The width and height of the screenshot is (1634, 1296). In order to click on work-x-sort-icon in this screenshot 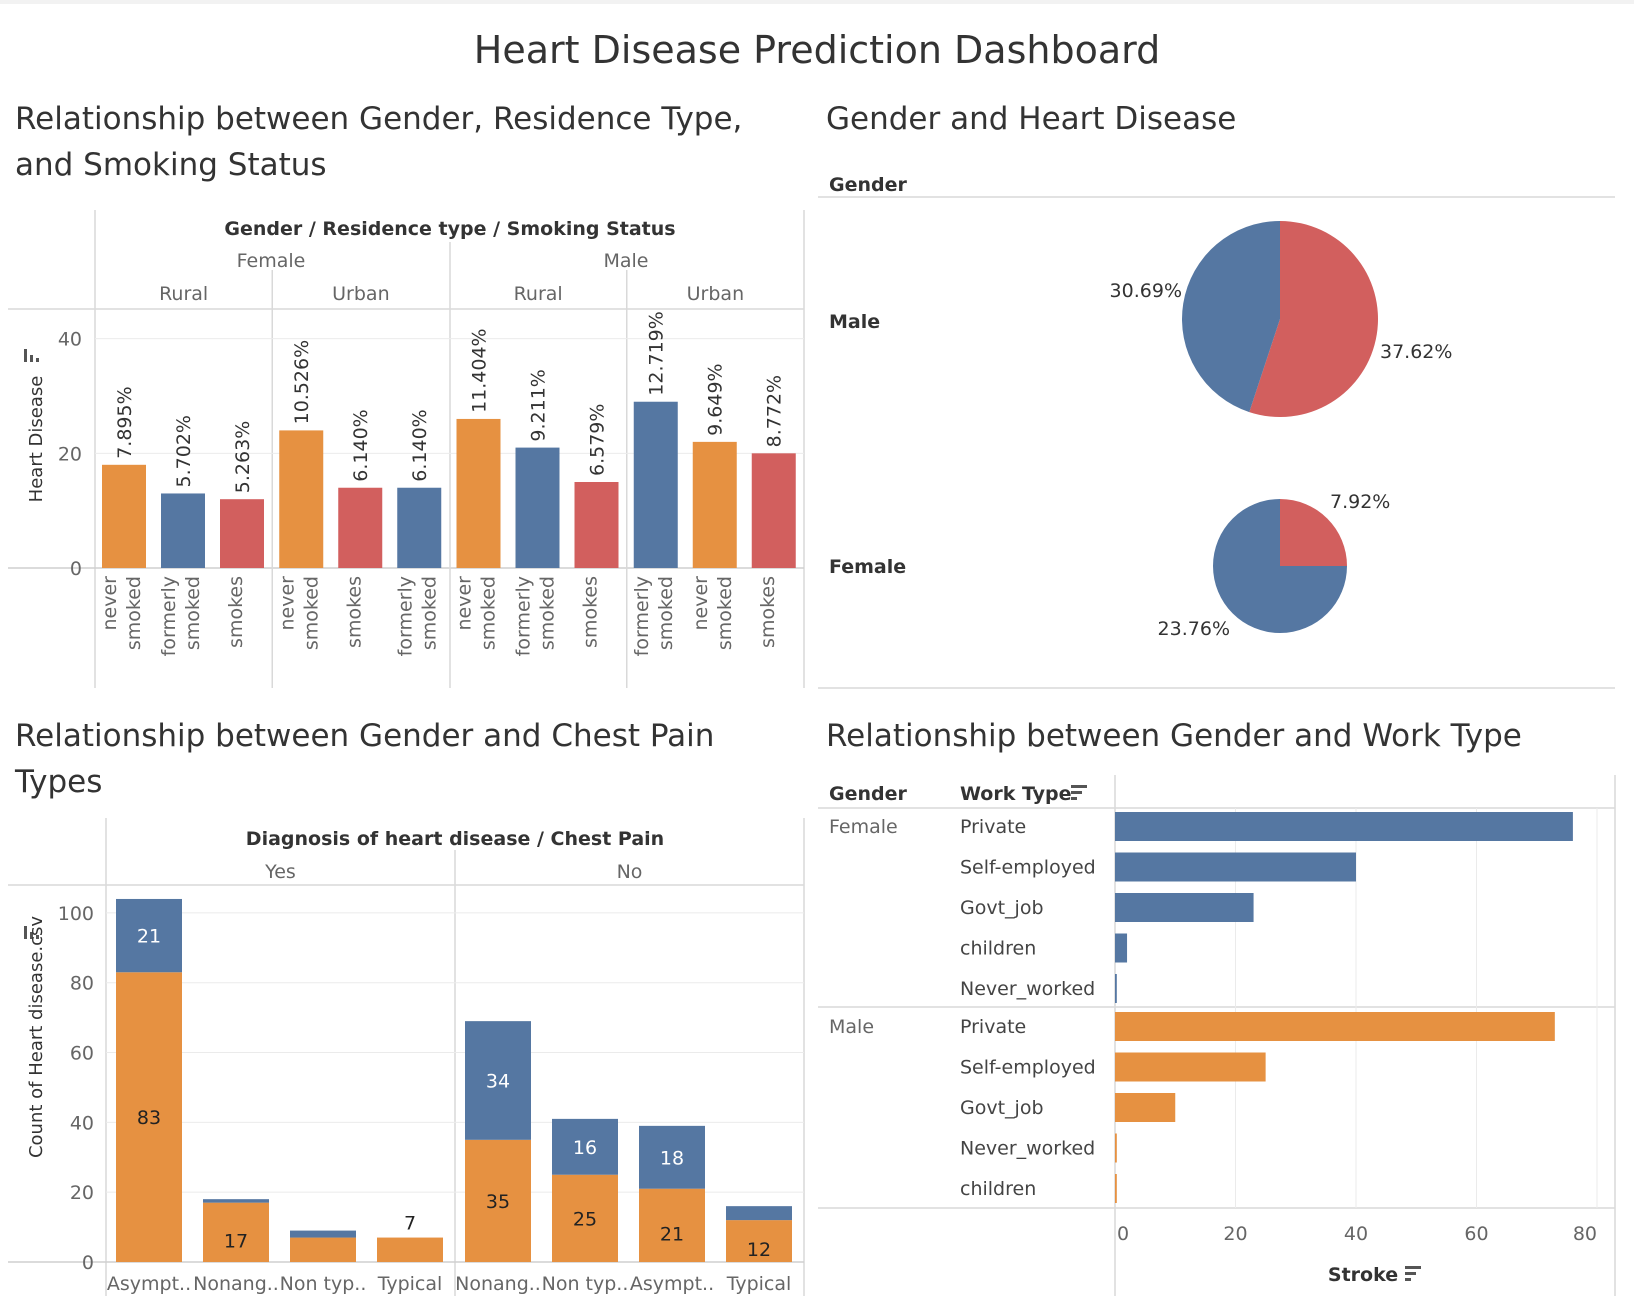, I will do `click(1413, 1273)`.